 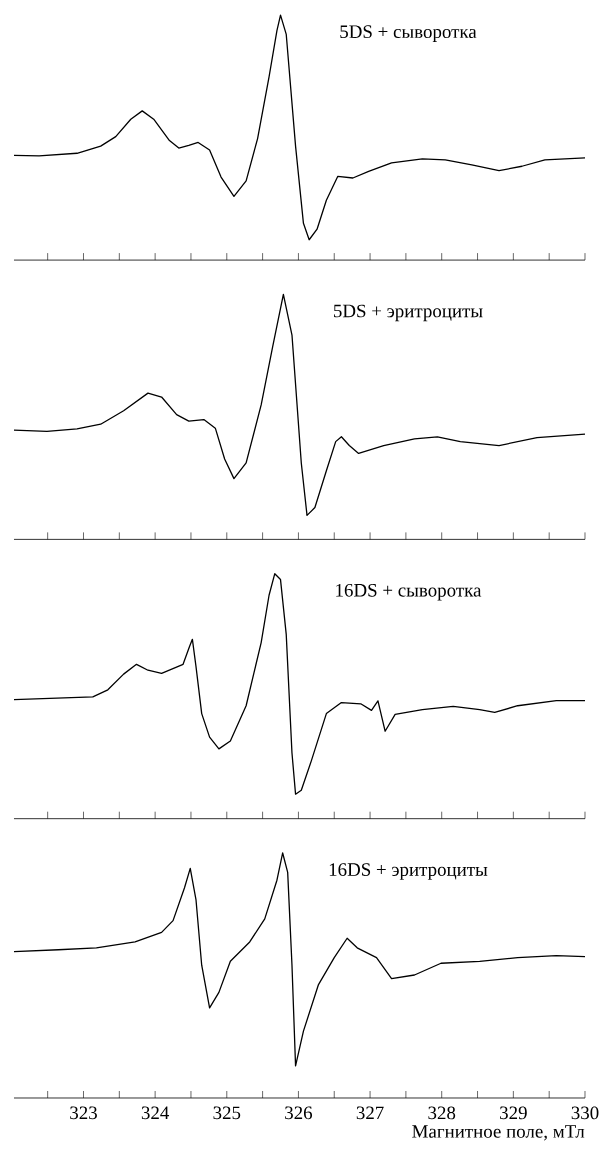 What do you see at coordinates (513, 1113) in the screenshot?
I see `x-tick-label: 329` at bounding box center [513, 1113].